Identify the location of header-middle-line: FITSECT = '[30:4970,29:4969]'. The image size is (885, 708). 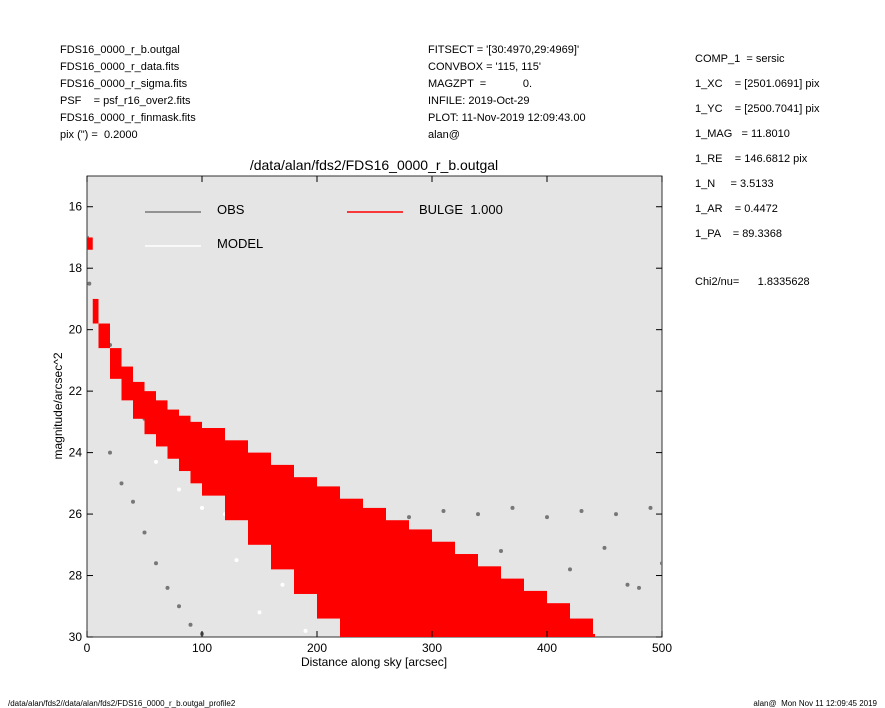
(503, 50).